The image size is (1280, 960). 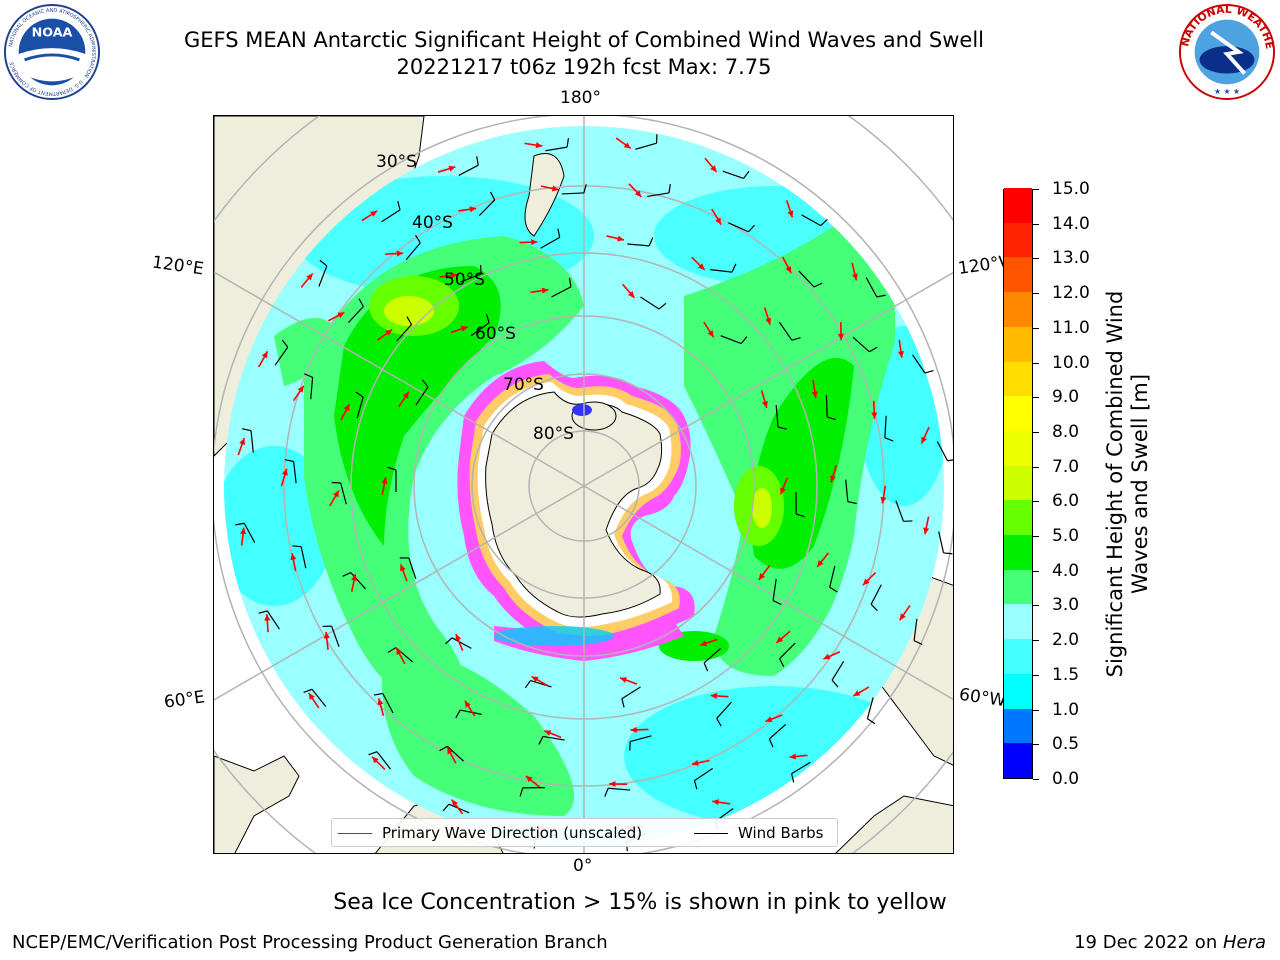 I want to click on lat-label-30s: 30°S, so click(x=396, y=162).